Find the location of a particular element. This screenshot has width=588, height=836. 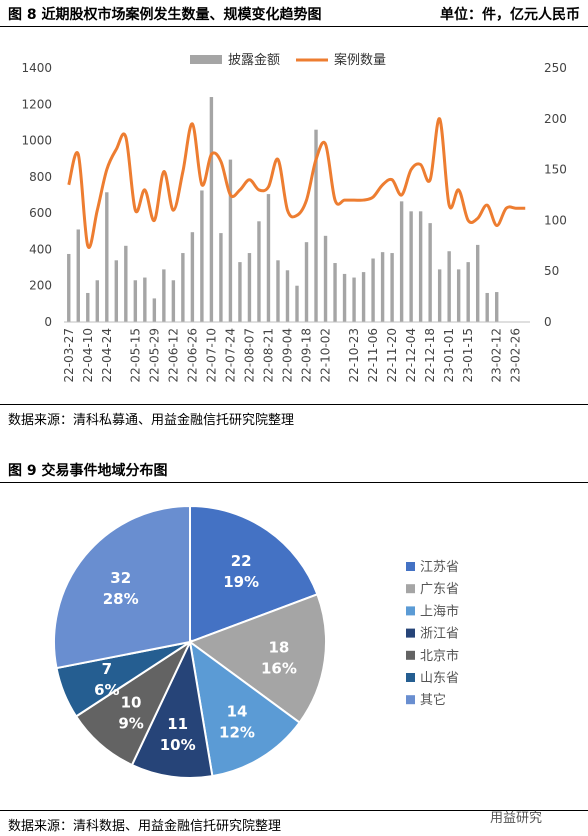

figure9-top-rule is located at coordinates (294, 482).